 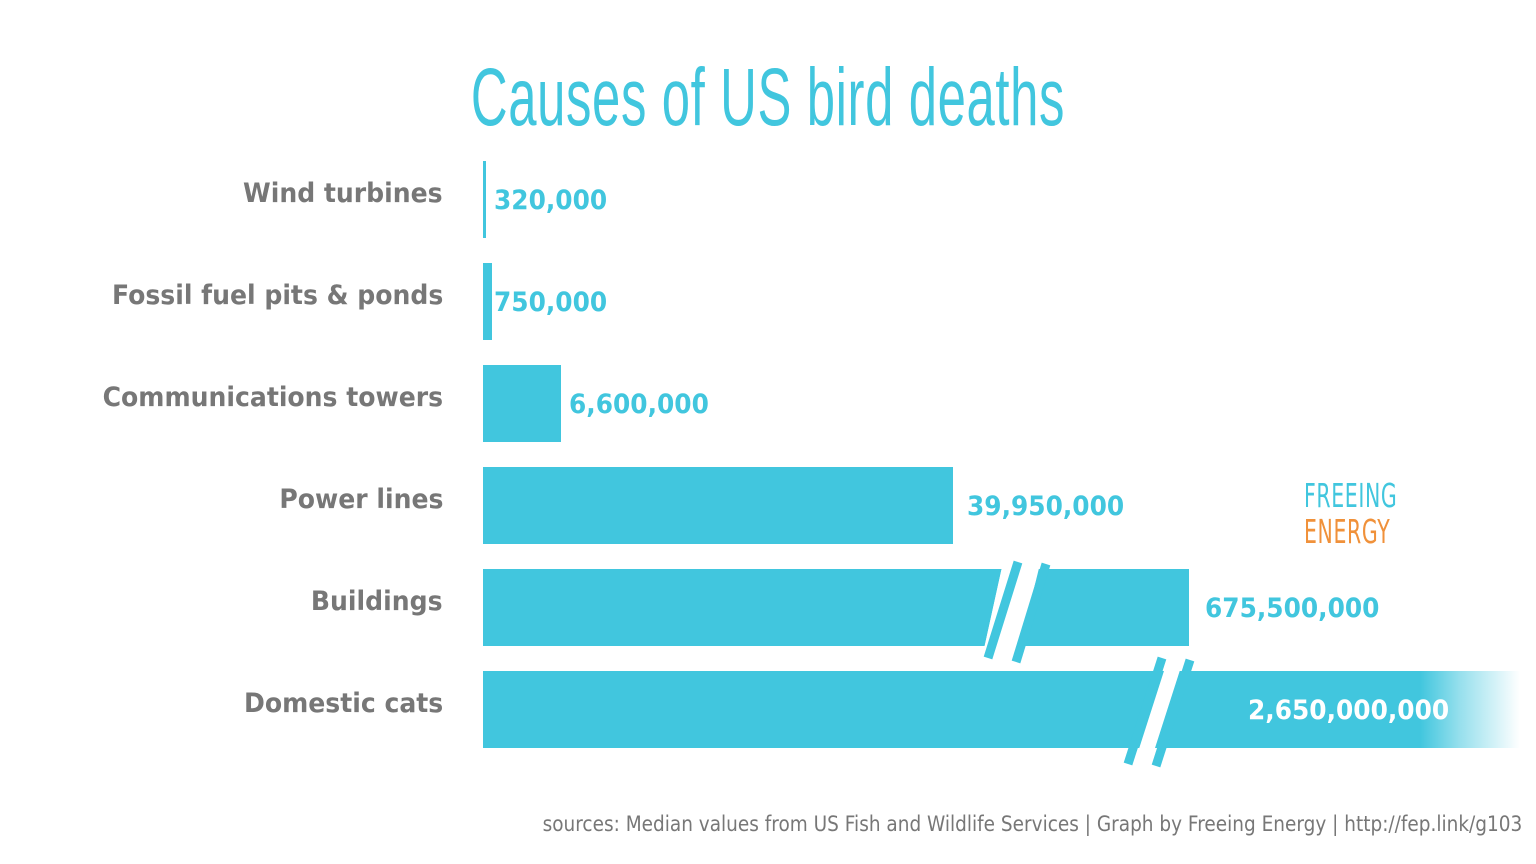 I want to click on category-label: Communications towers, so click(x=272, y=397).